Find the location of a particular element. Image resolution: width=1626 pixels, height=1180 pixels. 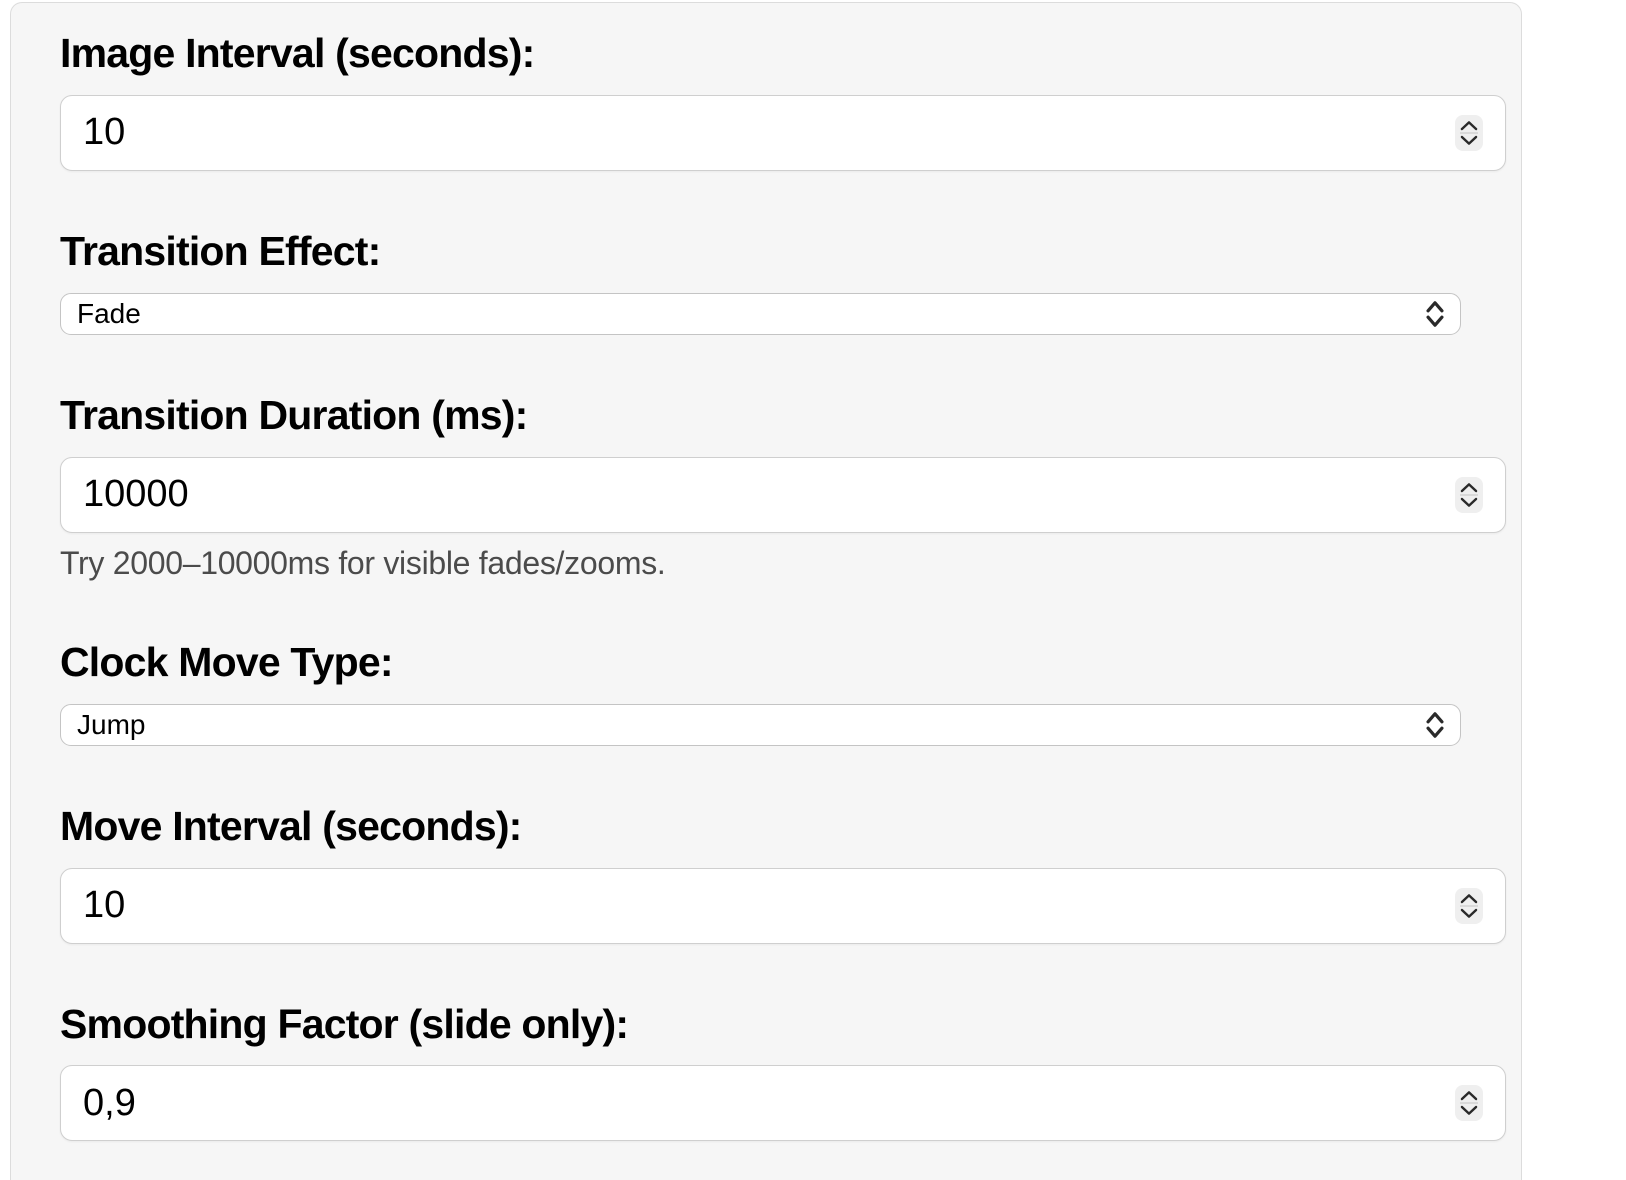

move-interval-input is located at coordinates (783, 905).